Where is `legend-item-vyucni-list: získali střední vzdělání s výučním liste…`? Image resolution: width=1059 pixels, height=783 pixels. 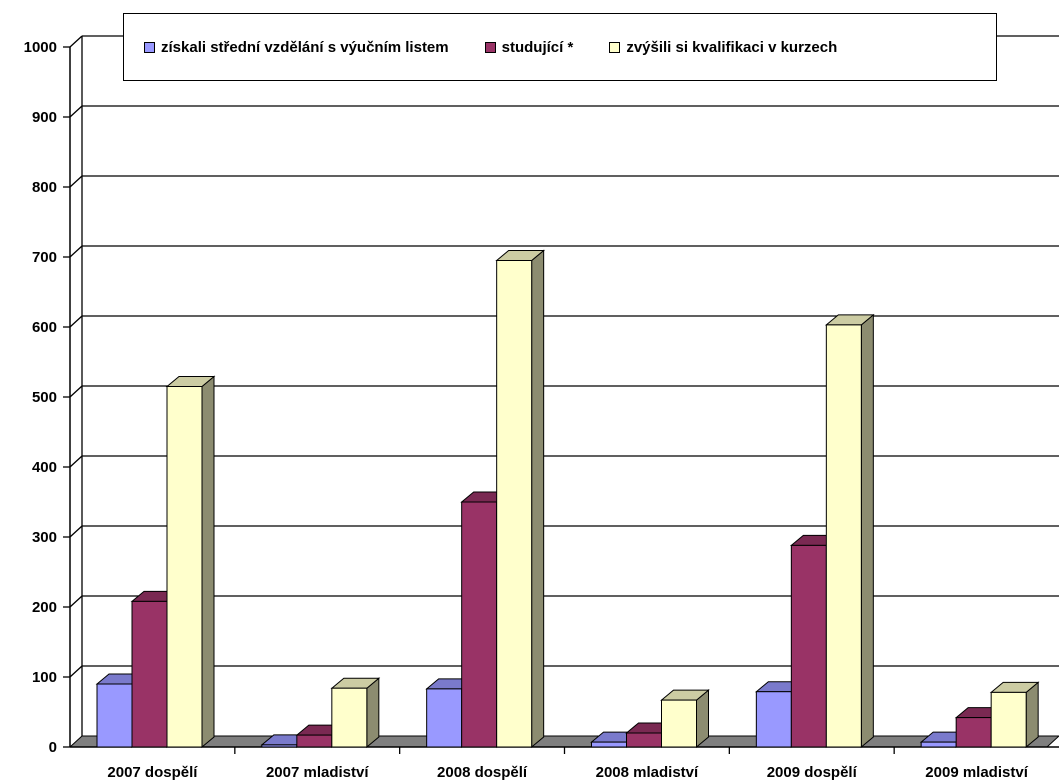 legend-item-vyucni-list: získali střední vzdělání s výučním liste… is located at coordinates (296, 47).